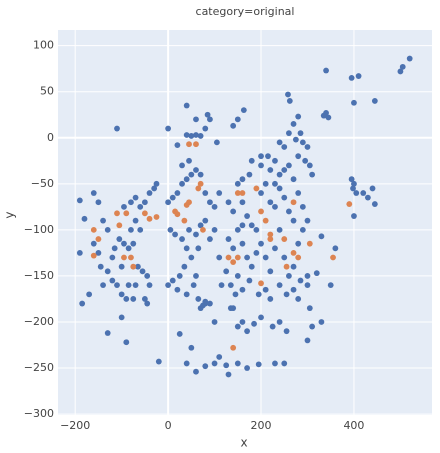 This screenshot has width=440, height=453. What do you see at coordinates (10, 214) in the screenshot?
I see `y-axis-label: y` at bounding box center [10, 214].